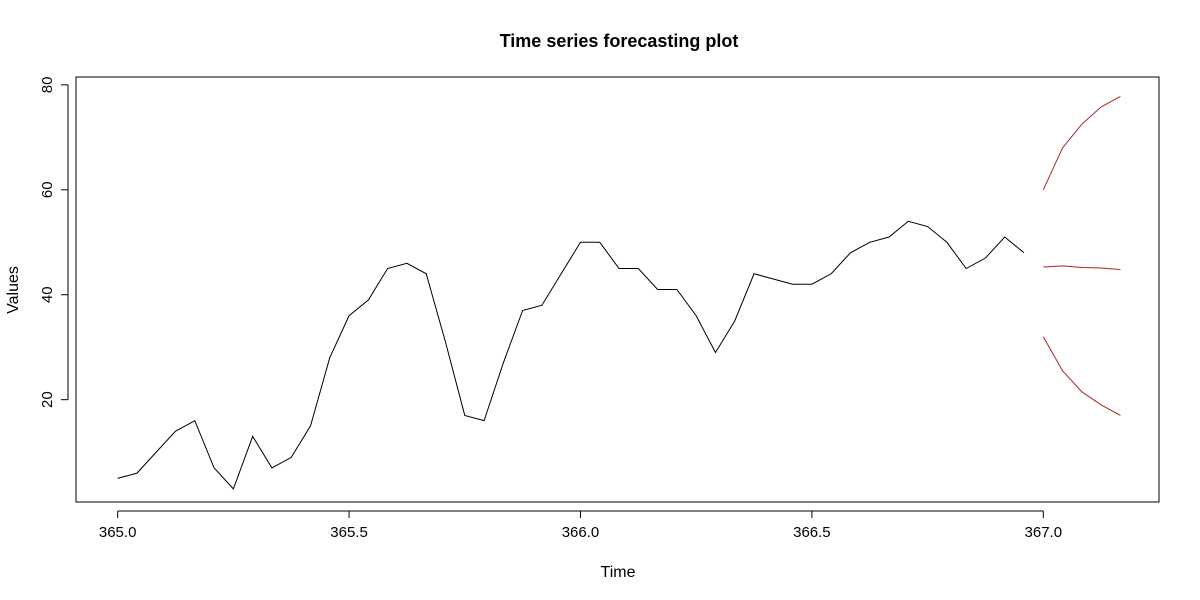 The height and width of the screenshot is (600, 1200). I want to click on y-axis-label: Values, so click(13, 290).